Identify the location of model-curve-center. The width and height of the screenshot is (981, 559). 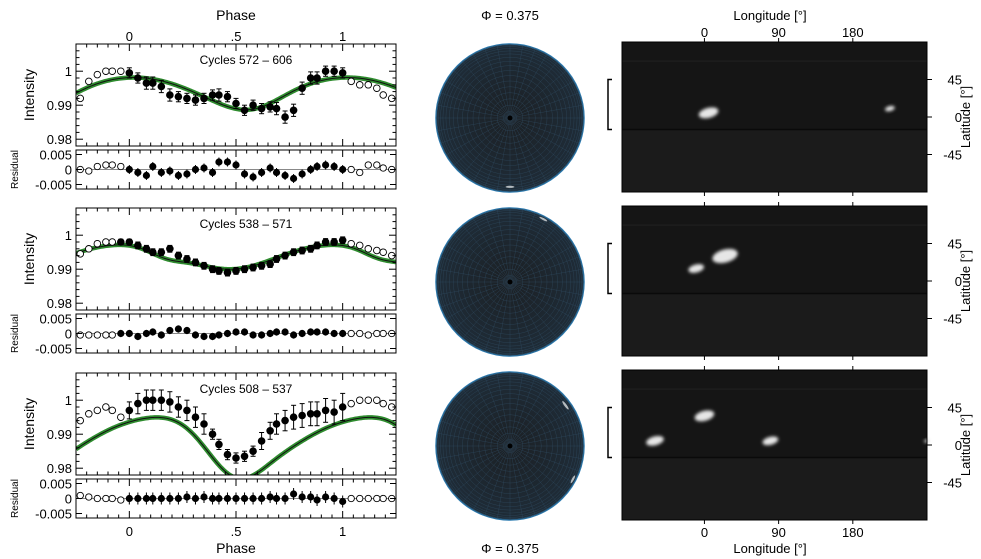
(236, 445).